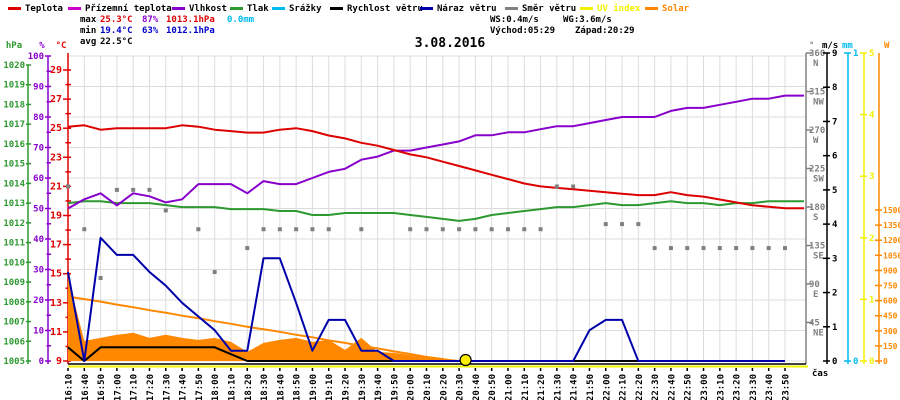  I want to click on svg-text: NE, so click(818, 334).